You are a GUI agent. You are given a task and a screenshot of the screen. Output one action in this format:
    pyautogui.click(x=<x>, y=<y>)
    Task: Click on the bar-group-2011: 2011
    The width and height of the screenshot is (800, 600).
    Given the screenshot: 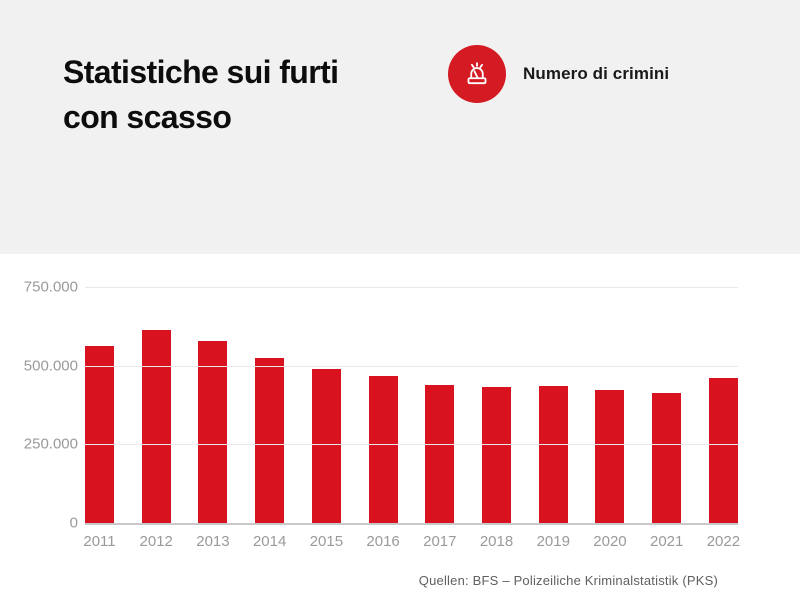 What is the action you would take?
    pyautogui.click(x=99, y=418)
    